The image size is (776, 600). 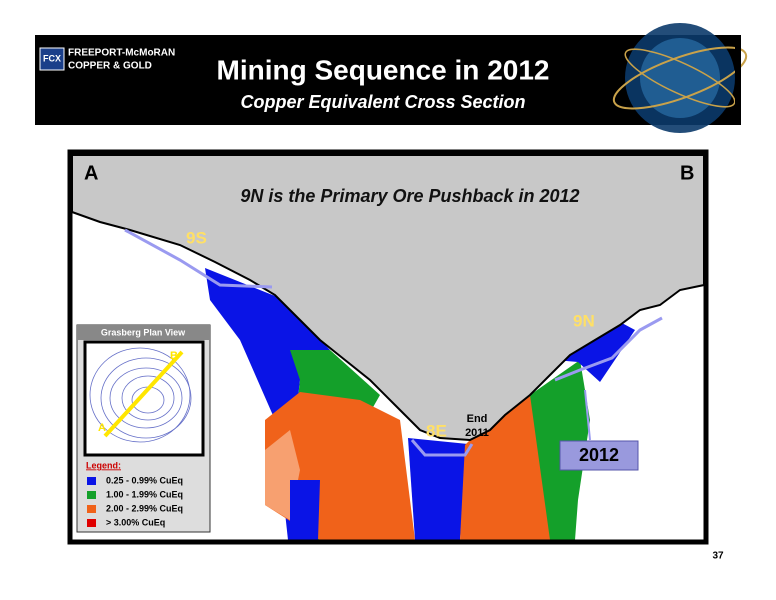 I want to click on pushback-label: 9S, so click(x=196, y=237).